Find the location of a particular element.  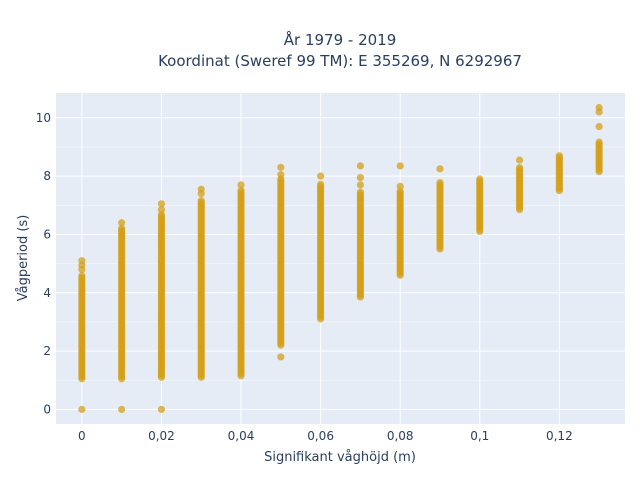

x-tick-label: 0 is located at coordinates (82, 436).